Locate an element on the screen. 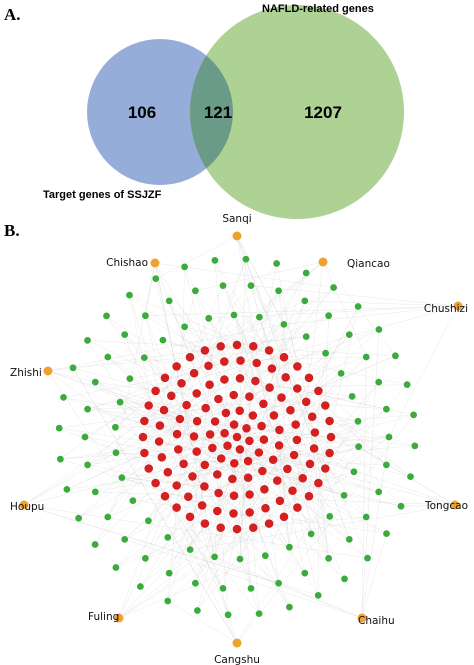  herb-node-houpu is located at coordinates (24, 505).